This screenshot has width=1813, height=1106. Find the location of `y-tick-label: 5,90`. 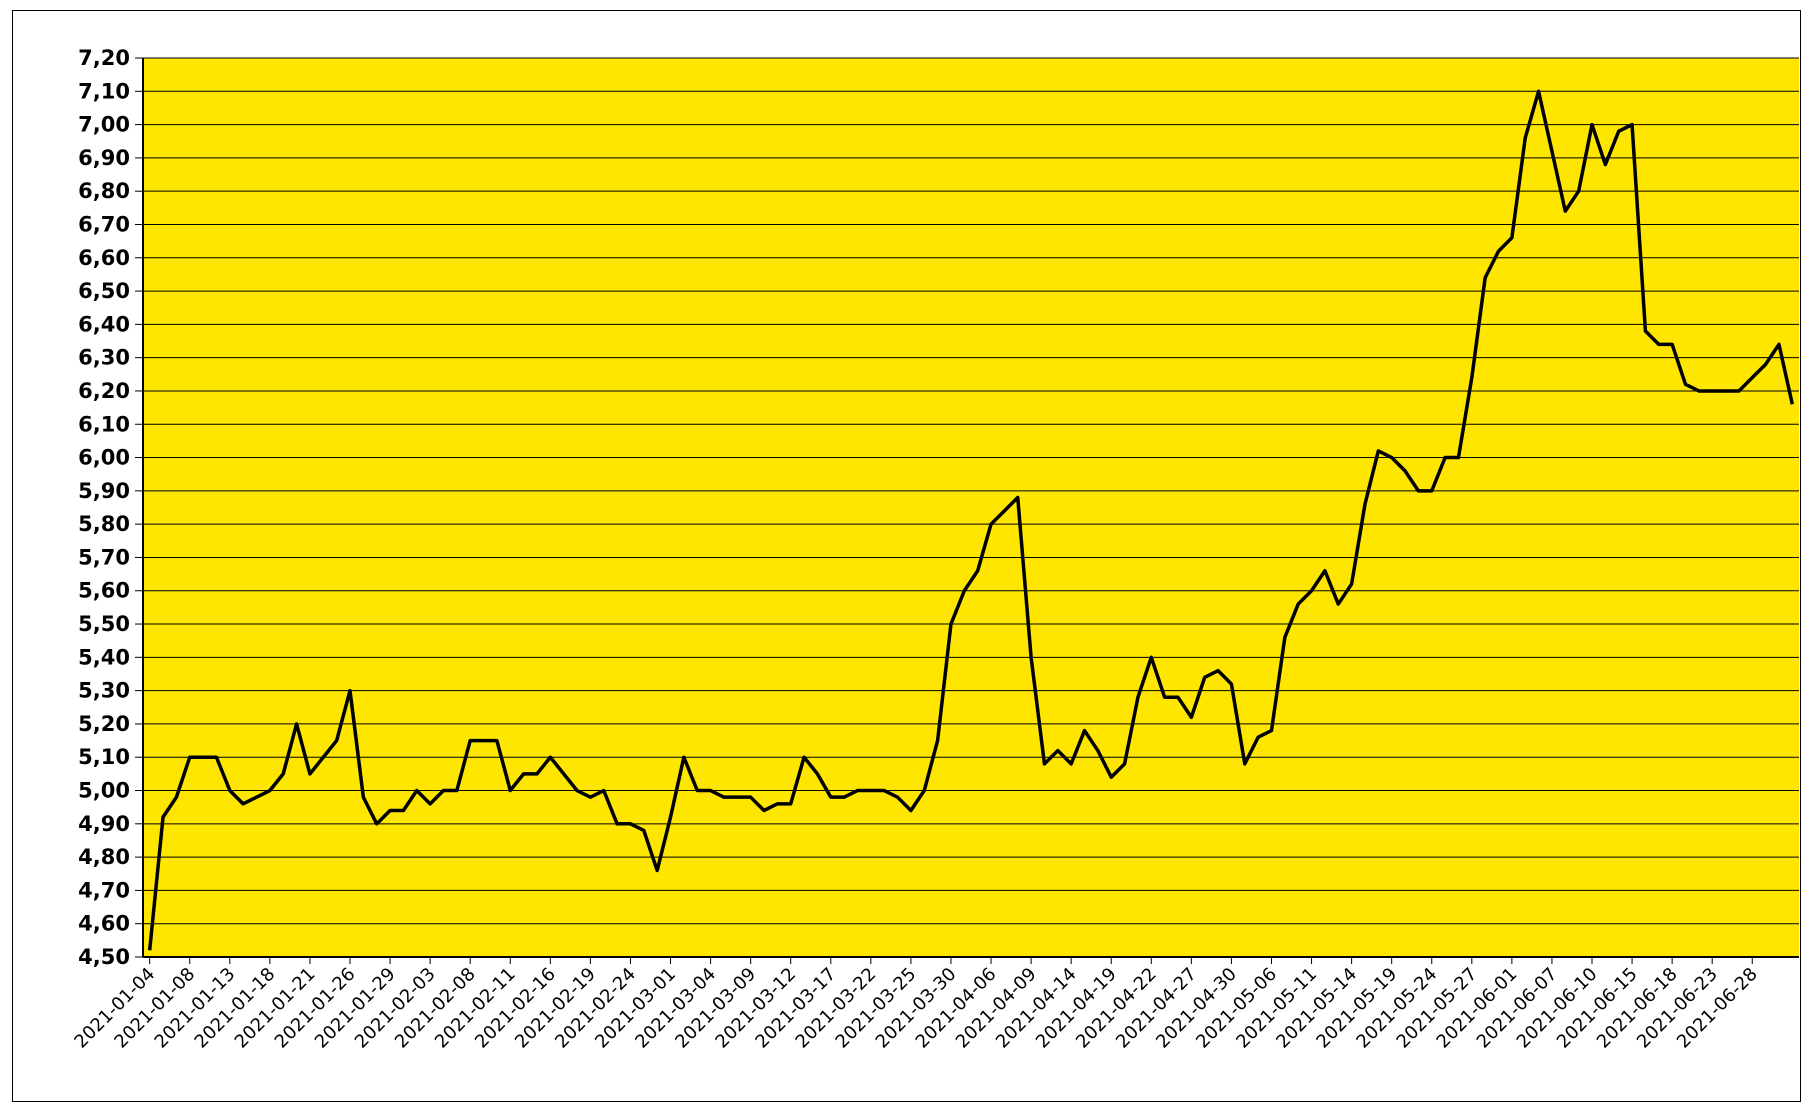

y-tick-label: 5,90 is located at coordinates (104, 491).